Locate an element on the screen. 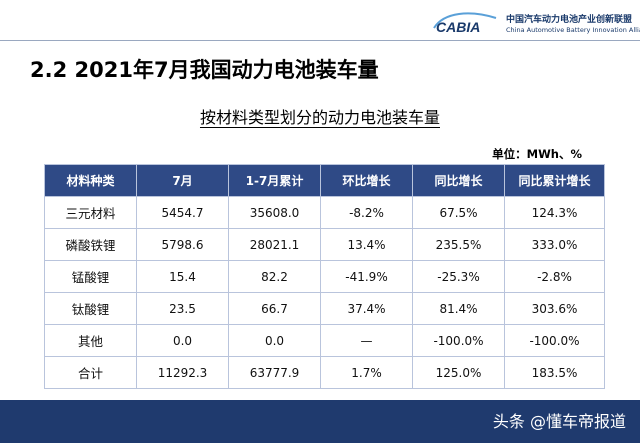 Image resolution: width=640 pixels, height=443 pixels. table-cell: 183.5% is located at coordinates (554, 372).